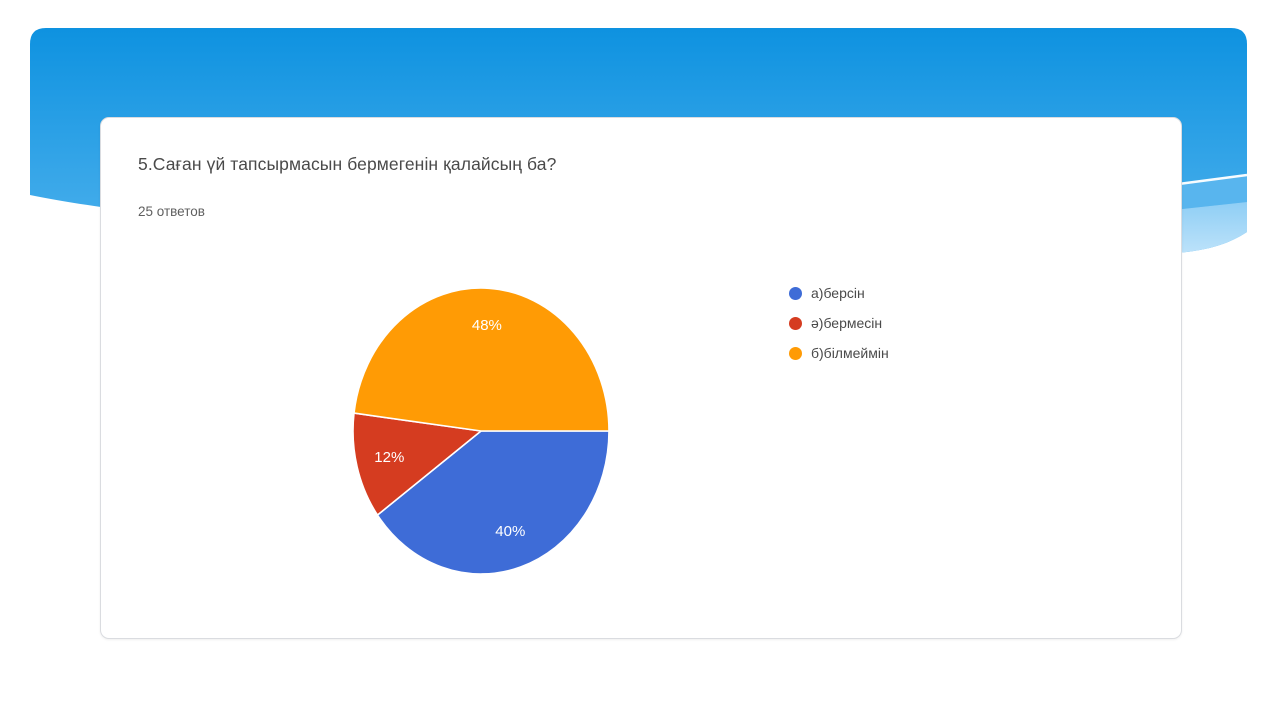 This screenshot has height=720, width=1280. What do you see at coordinates (1210, 227) in the screenshot?
I see `banner-band-light` at bounding box center [1210, 227].